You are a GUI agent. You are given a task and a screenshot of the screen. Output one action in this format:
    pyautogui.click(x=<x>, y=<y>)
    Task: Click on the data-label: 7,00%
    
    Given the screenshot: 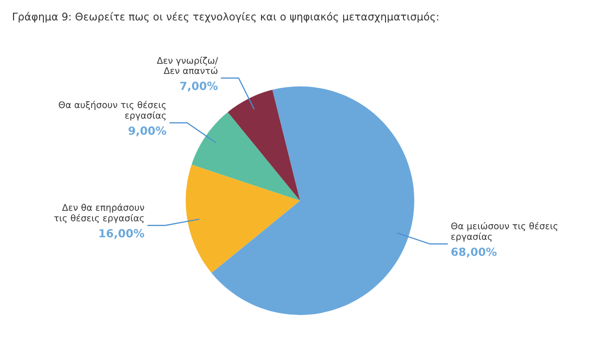 What is the action you would take?
    pyautogui.click(x=199, y=87)
    